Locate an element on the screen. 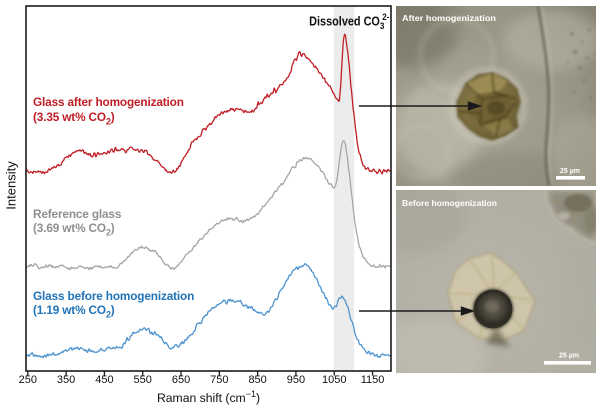 The image size is (600, 412). y-axis-label: Intensity is located at coordinates (10, 185).